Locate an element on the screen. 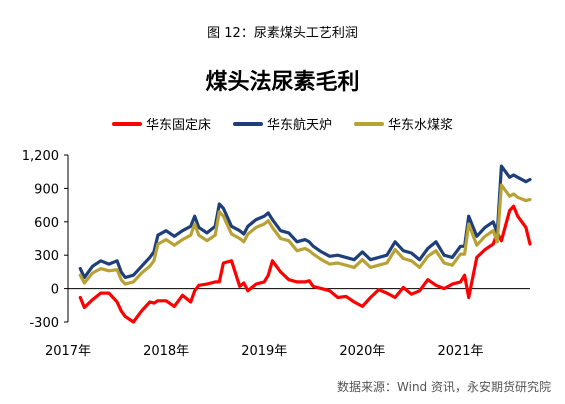 The image size is (565, 404). x-tick-label: 2017年 is located at coordinates (68, 351).